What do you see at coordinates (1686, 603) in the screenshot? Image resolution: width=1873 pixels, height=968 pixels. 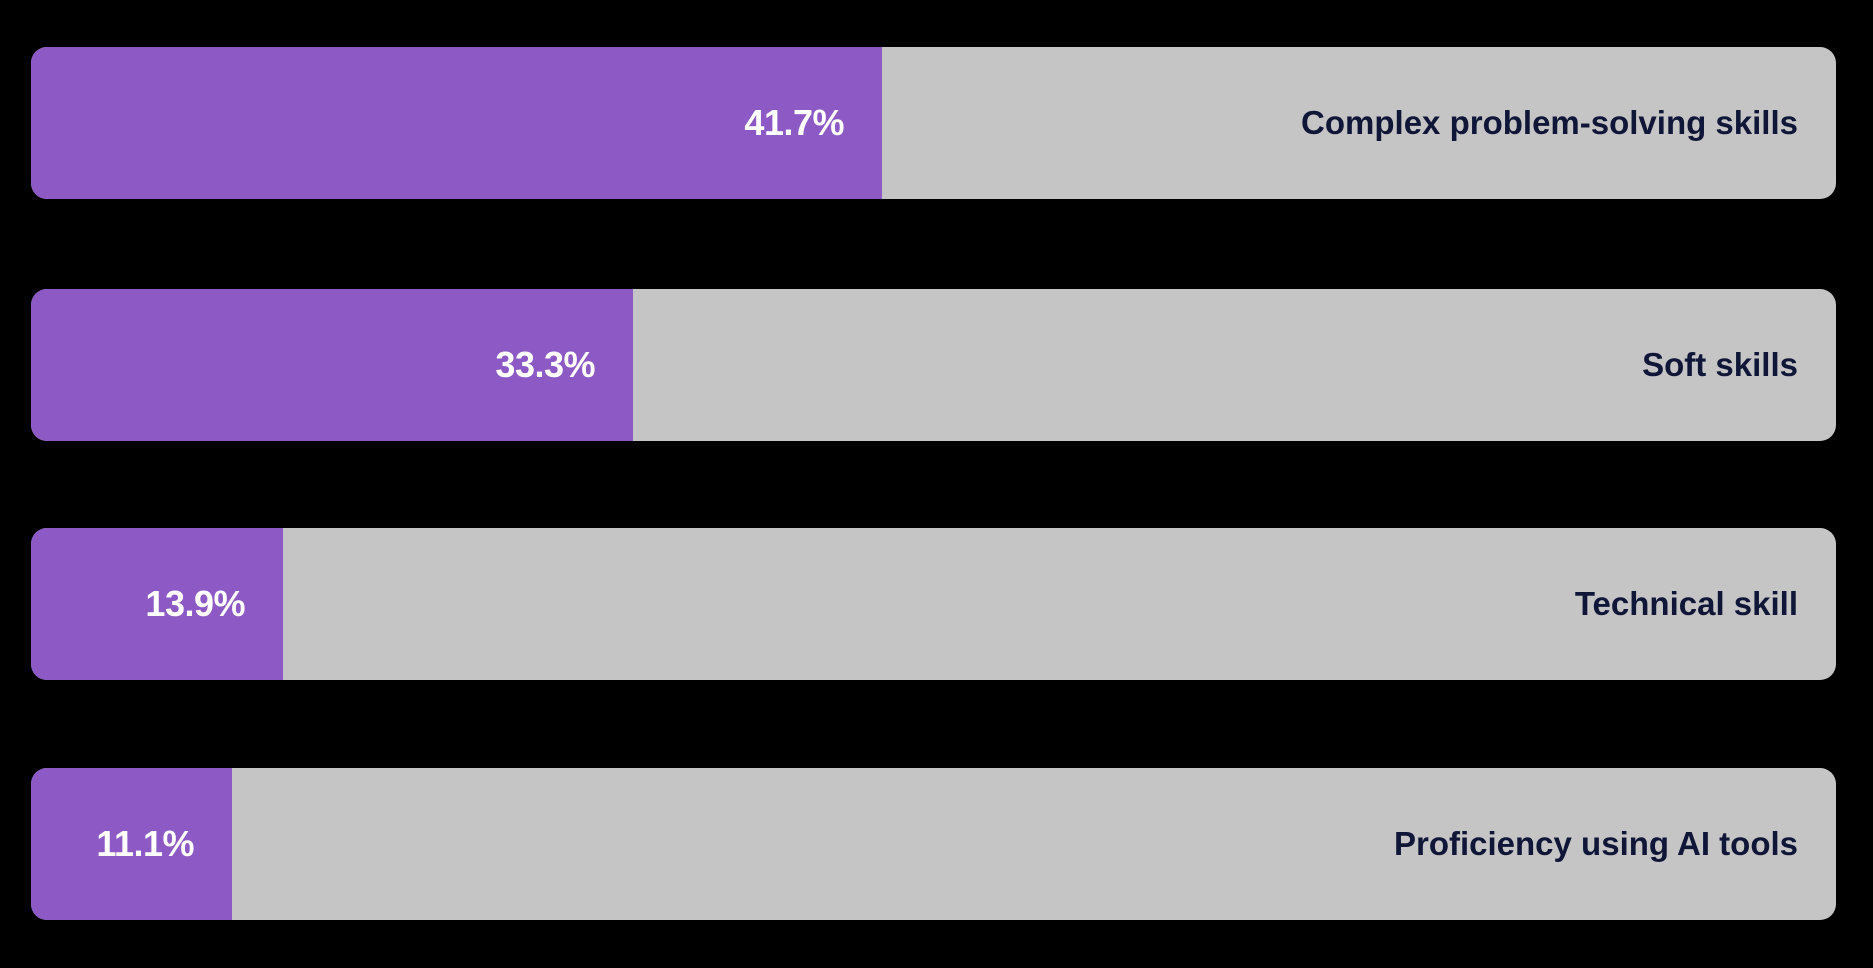 I see `bar-category-label: Technical skill` at bounding box center [1686, 603].